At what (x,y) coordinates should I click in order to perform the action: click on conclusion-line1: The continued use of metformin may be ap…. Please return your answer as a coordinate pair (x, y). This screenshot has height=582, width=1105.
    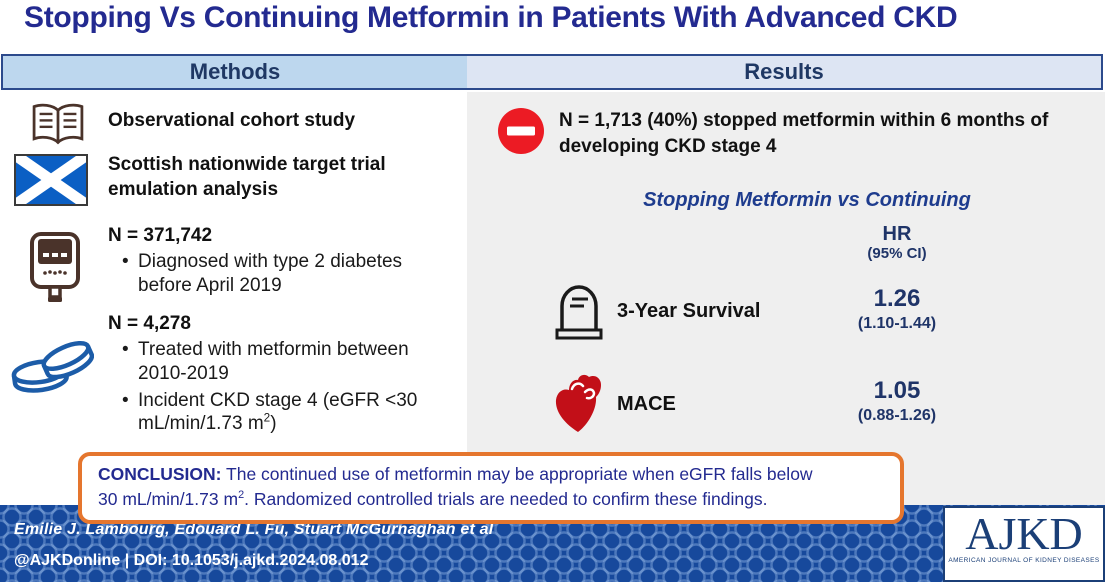
    Looking at the image, I should click on (519, 474).